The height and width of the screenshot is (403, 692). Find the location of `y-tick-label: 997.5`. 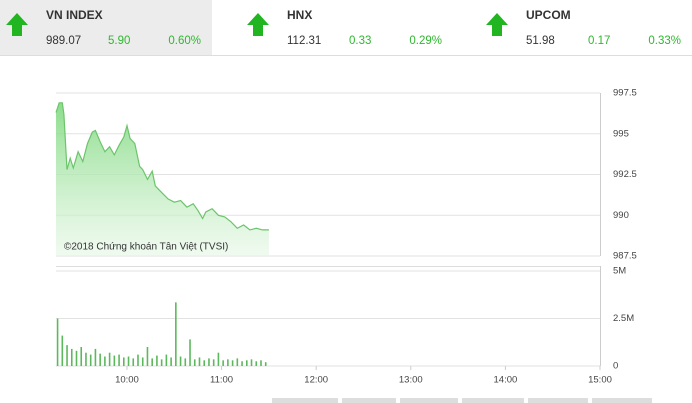

y-tick-label: 997.5 is located at coordinates (625, 93).